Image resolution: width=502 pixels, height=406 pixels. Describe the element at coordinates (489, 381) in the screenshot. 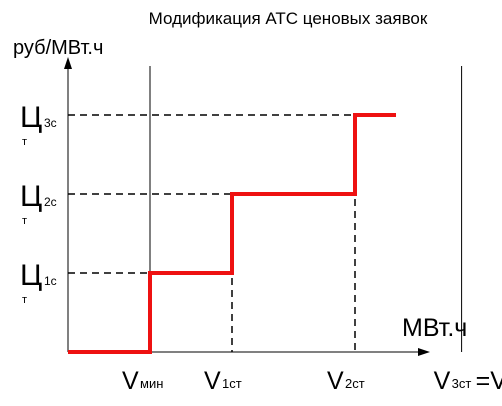

I see `x-tick-tail-main-4: =V` at that location.